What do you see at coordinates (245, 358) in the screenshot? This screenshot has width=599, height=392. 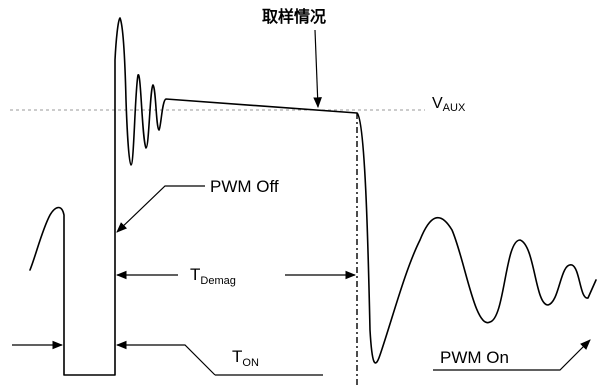 I see `ton-label: TON` at bounding box center [245, 358].